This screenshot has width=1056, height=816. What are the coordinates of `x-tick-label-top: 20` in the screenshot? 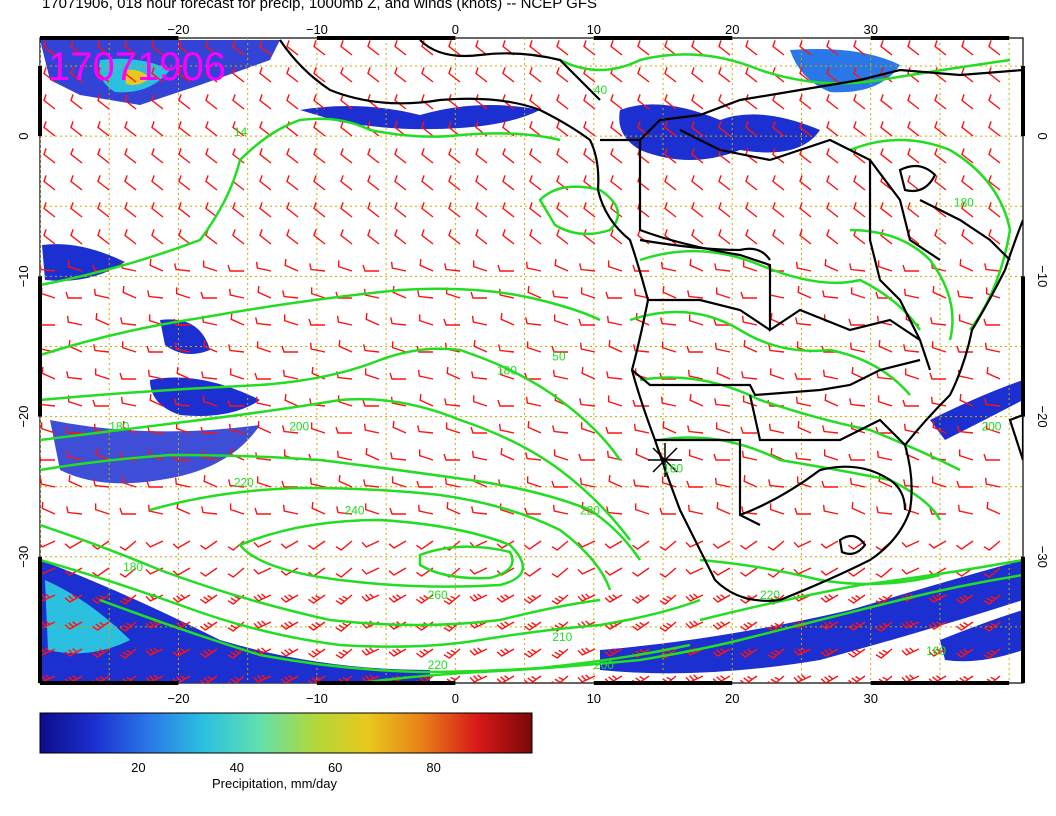 It's located at (732, 29).